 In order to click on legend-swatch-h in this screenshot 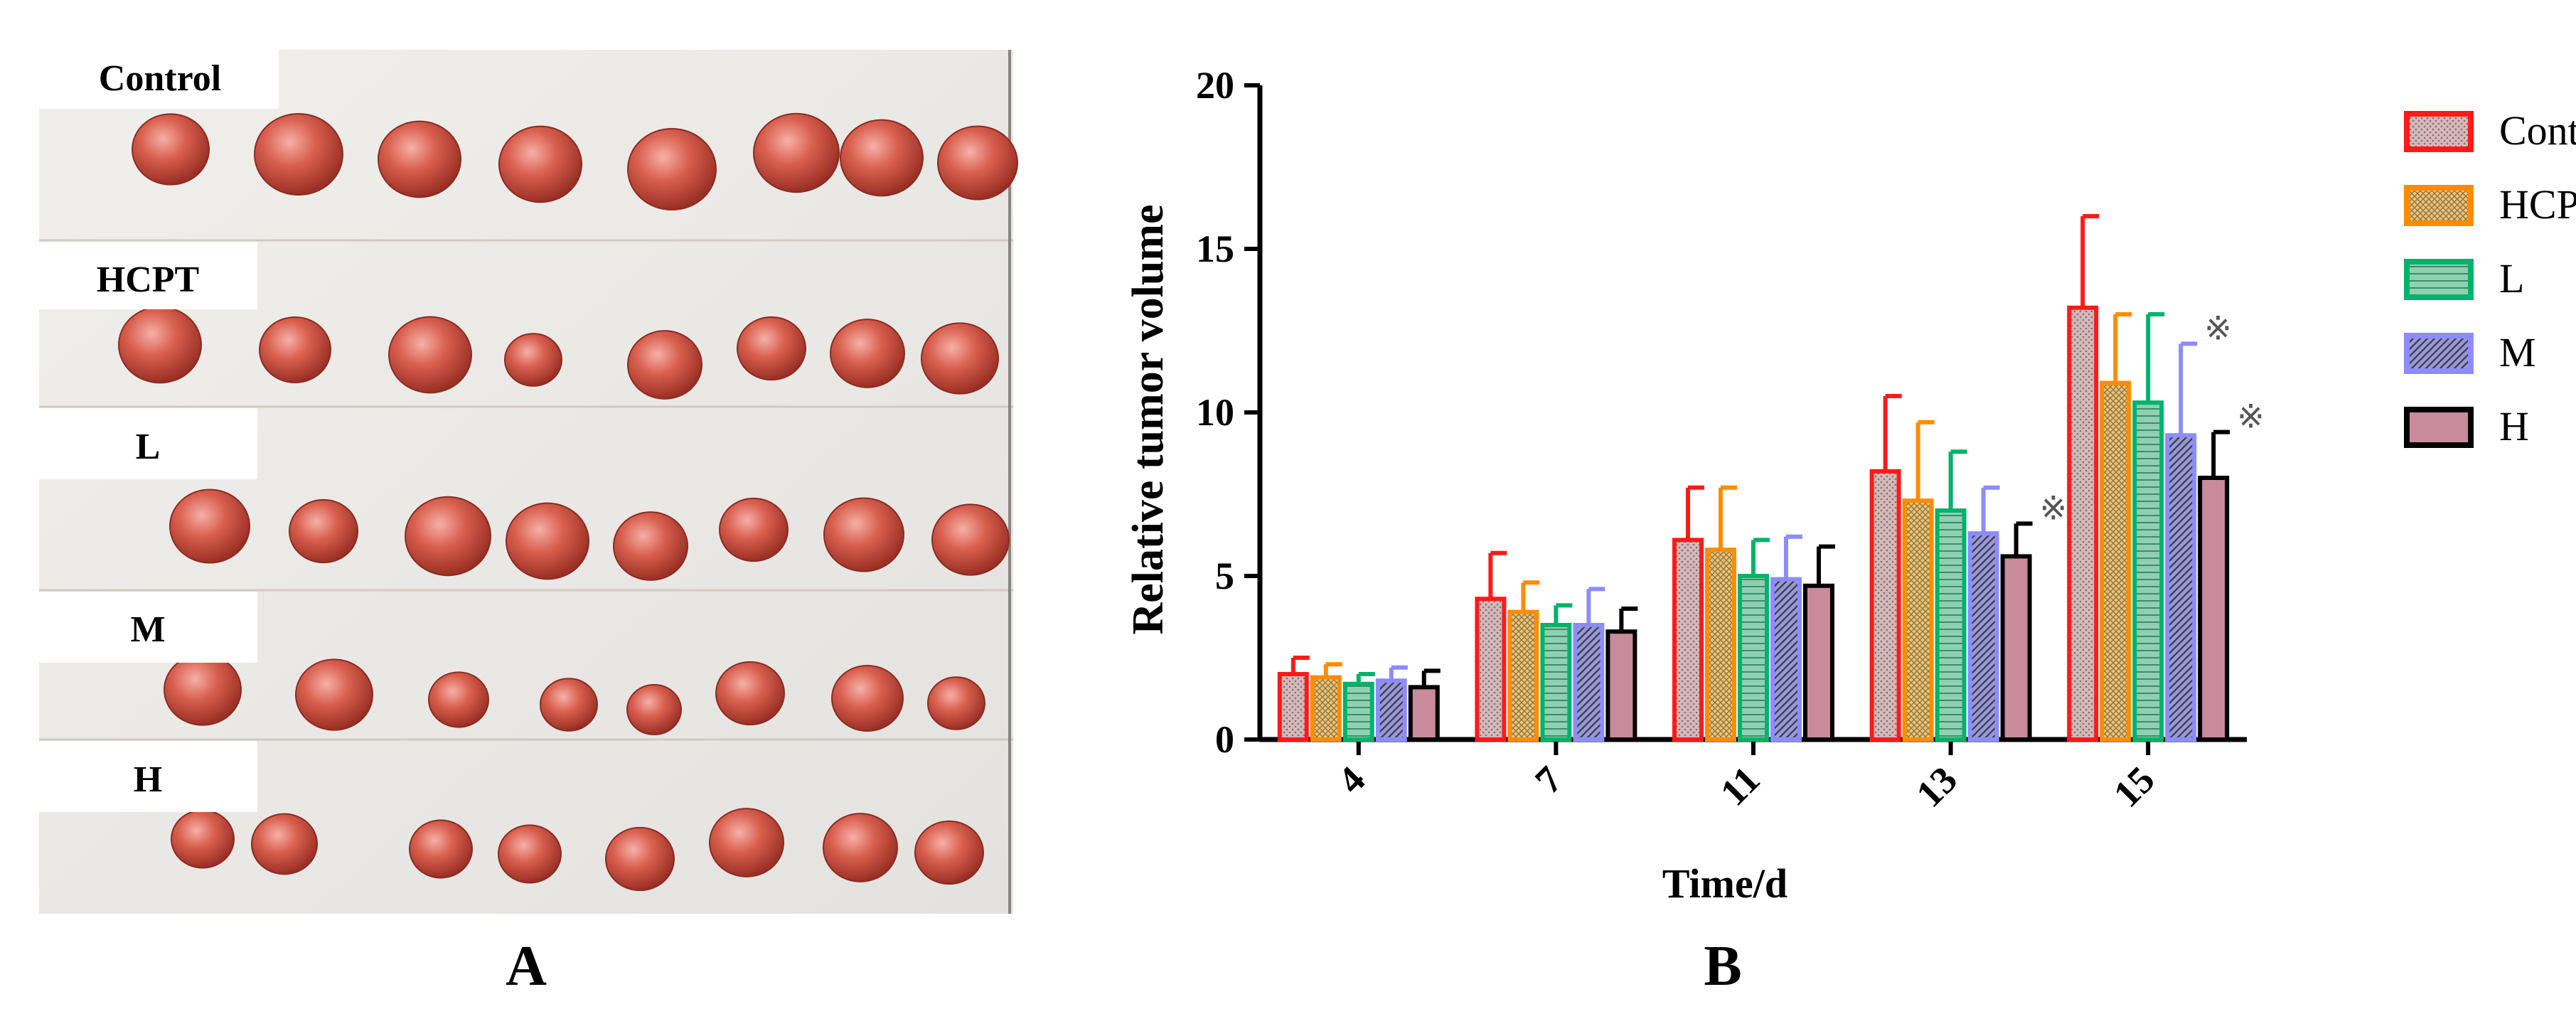, I will do `click(2439, 428)`.